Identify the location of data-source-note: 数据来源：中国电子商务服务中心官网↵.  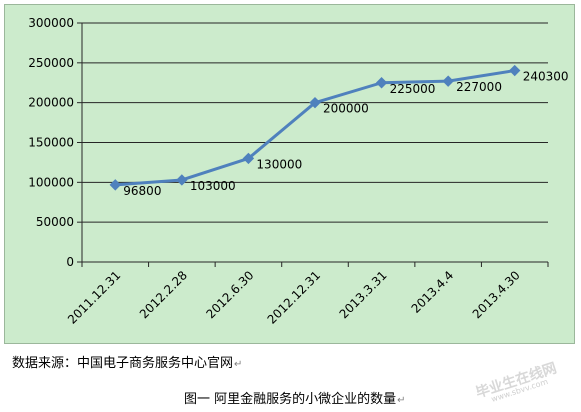
(127, 363).